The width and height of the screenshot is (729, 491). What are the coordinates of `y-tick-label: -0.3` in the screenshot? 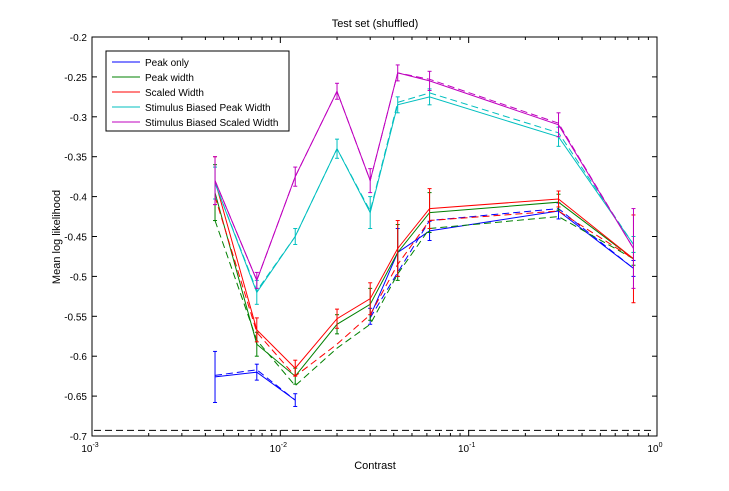 It's located at (79, 118).